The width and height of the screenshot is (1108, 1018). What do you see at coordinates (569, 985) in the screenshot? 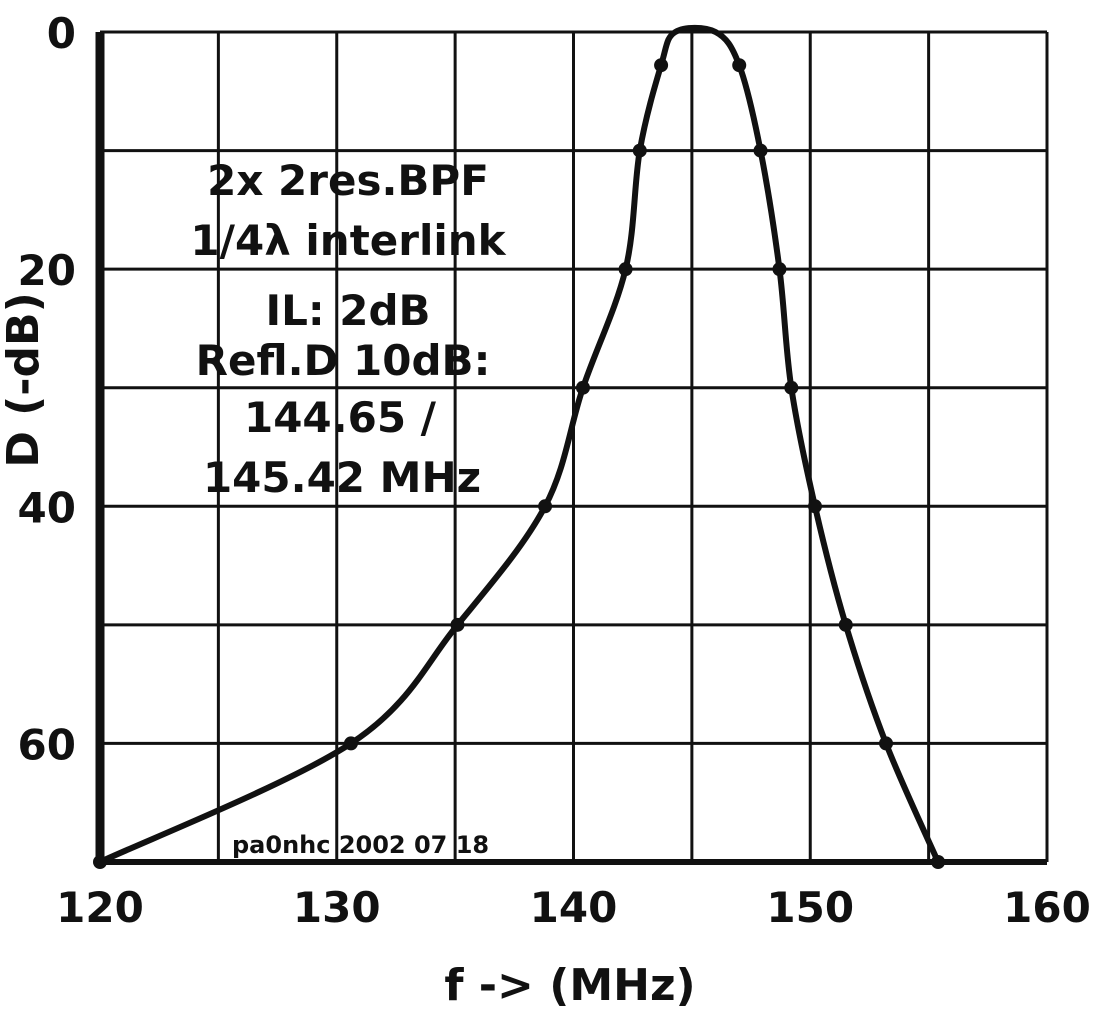
I see `x-axis-label: f -> (MHz)` at bounding box center [569, 985].